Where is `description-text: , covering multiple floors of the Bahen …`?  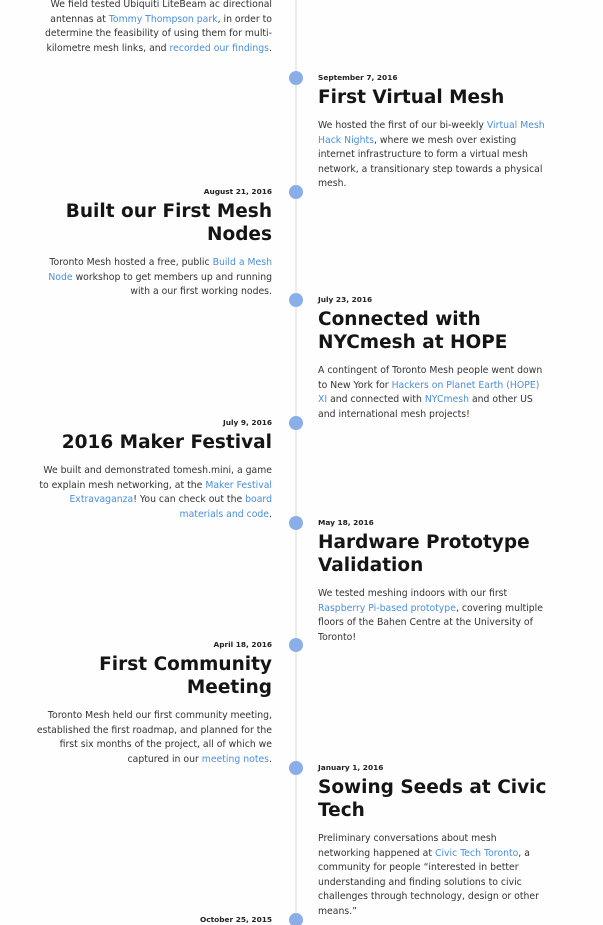
description-text: , covering multiple floors of the Bahen … is located at coordinates (430, 622).